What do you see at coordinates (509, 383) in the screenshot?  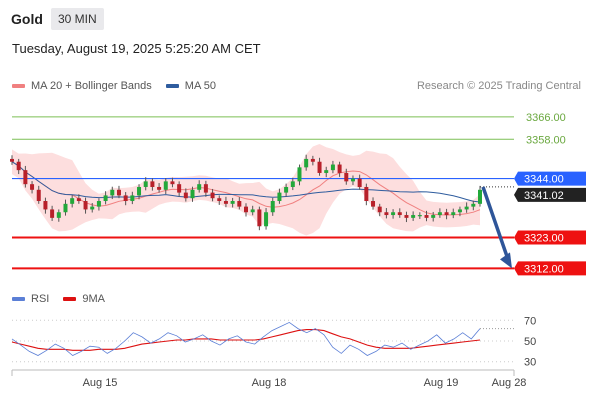 I see `x-tick-label: Aug 28` at bounding box center [509, 383].